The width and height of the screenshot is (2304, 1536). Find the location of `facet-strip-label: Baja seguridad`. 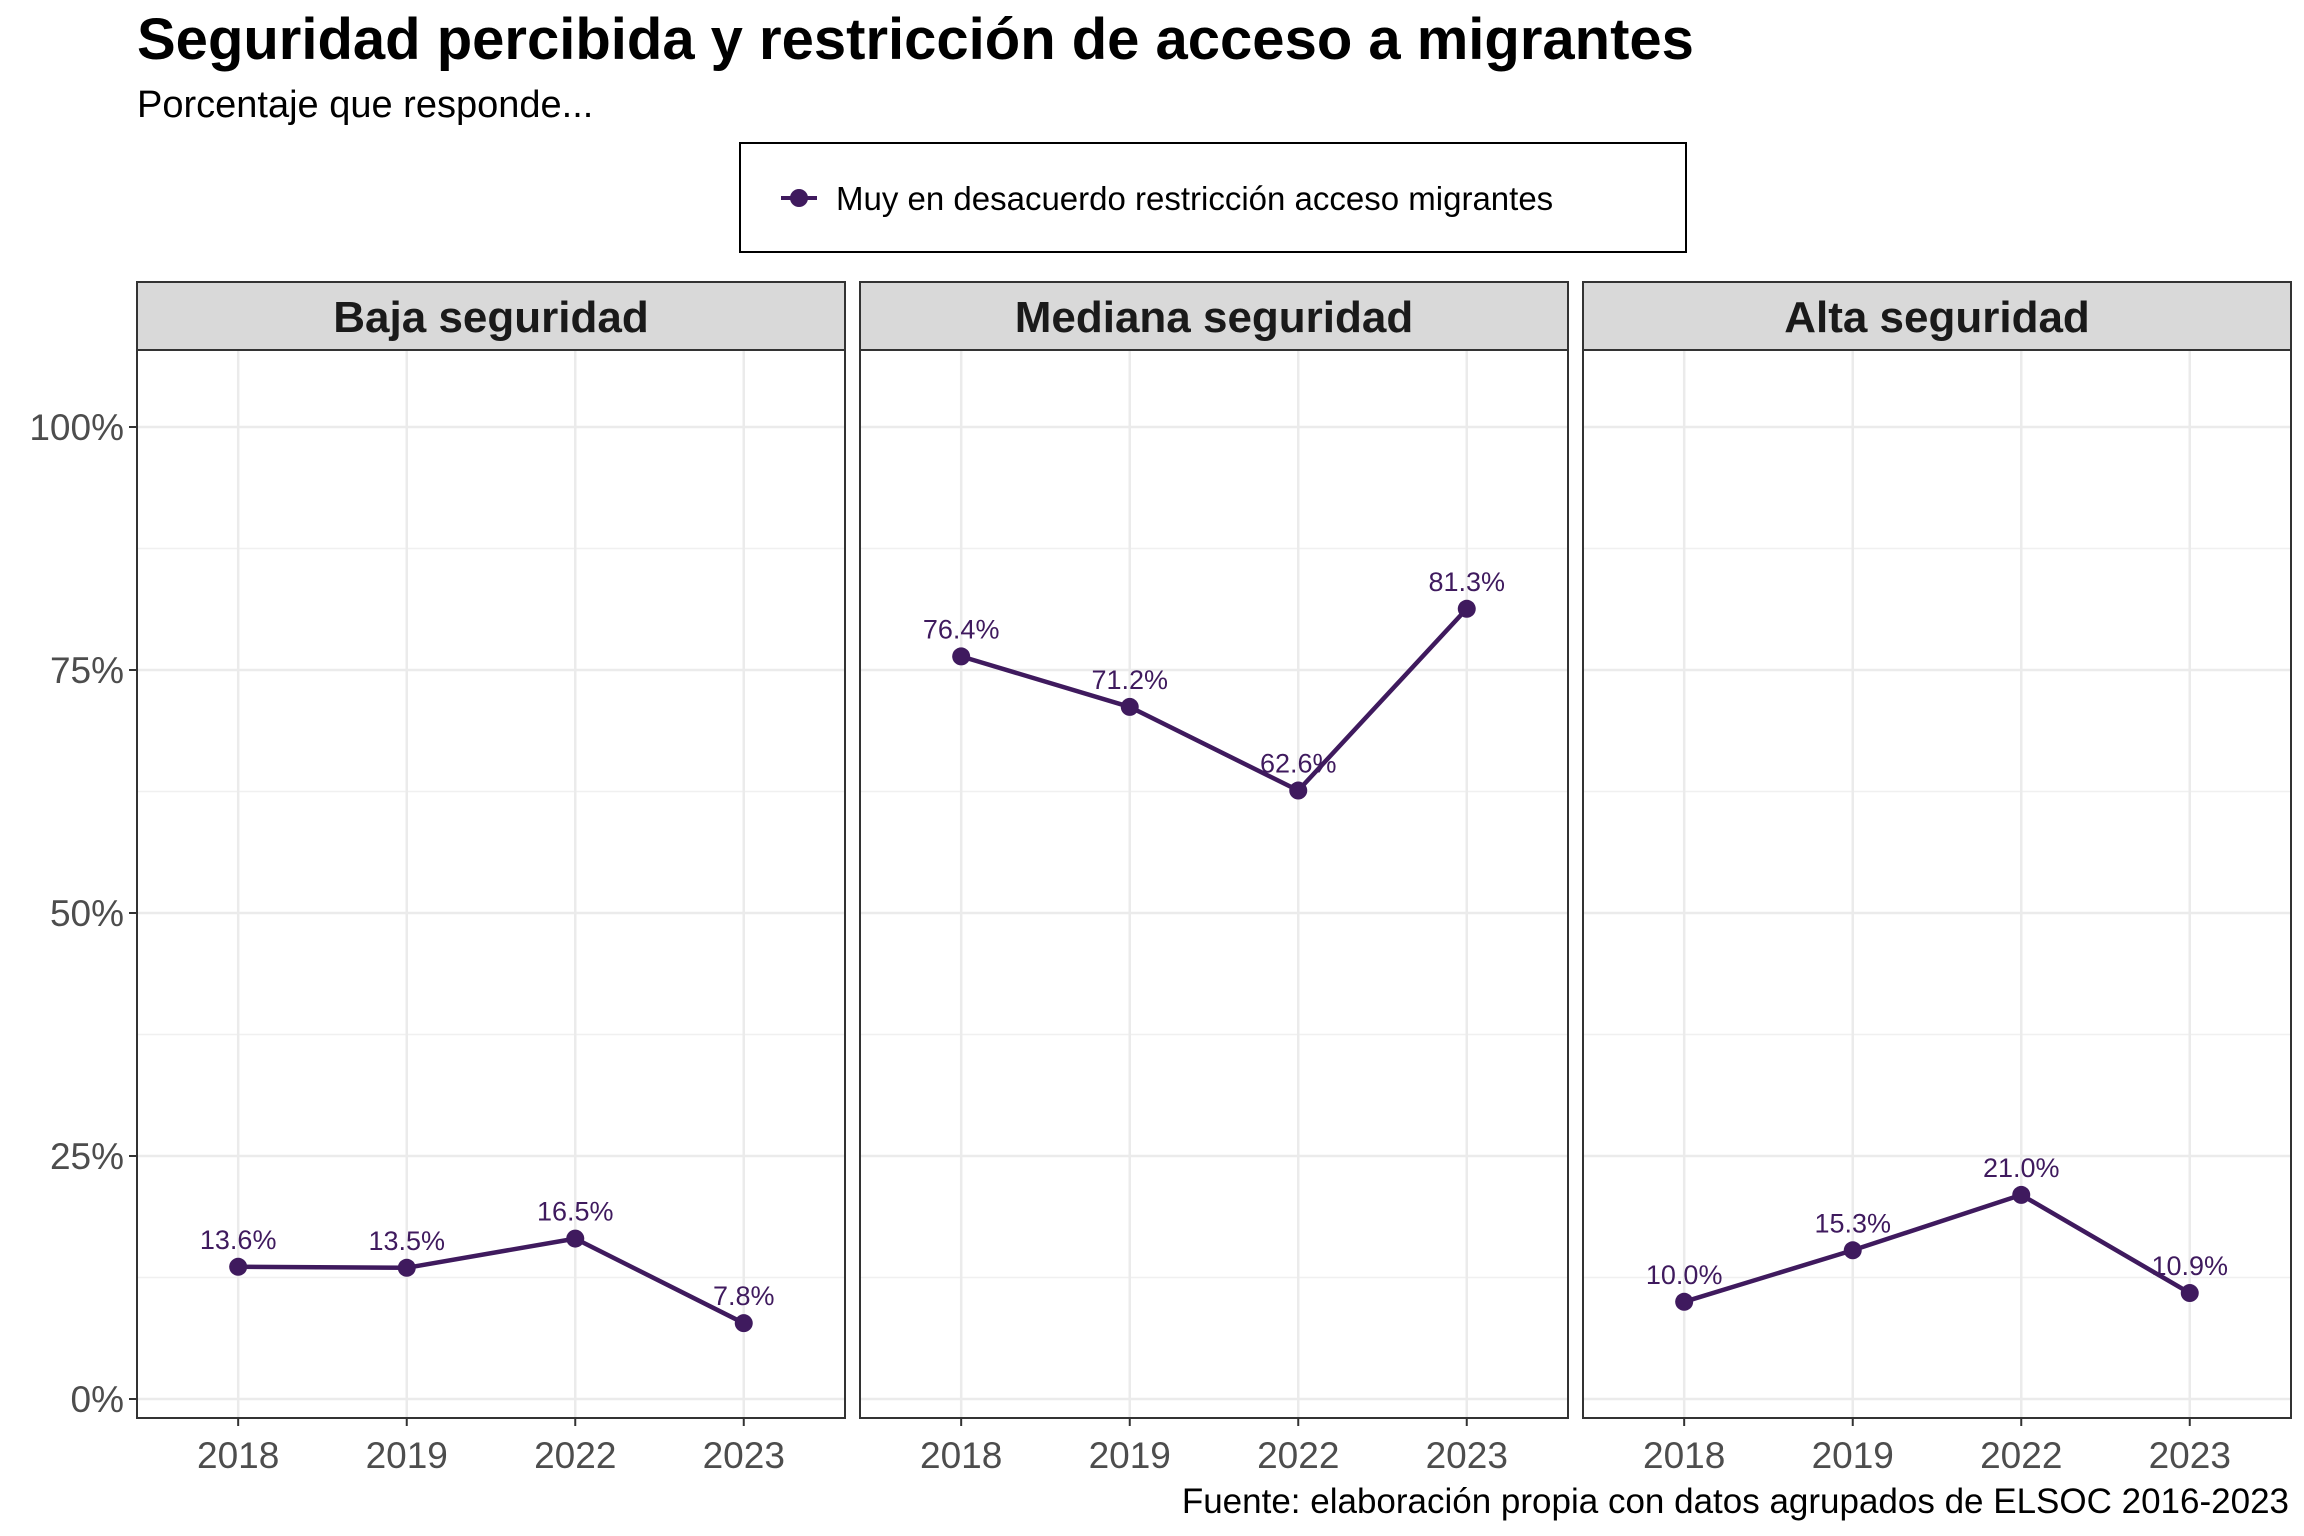

facet-strip-label: Baja seguridad is located at coordinates (490, 317).